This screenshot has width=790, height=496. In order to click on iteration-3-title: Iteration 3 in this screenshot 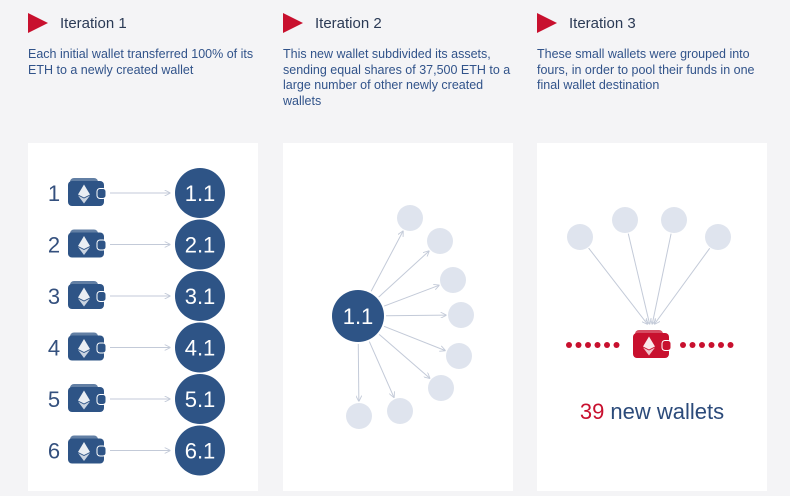, I will do `click(602, 23)`.